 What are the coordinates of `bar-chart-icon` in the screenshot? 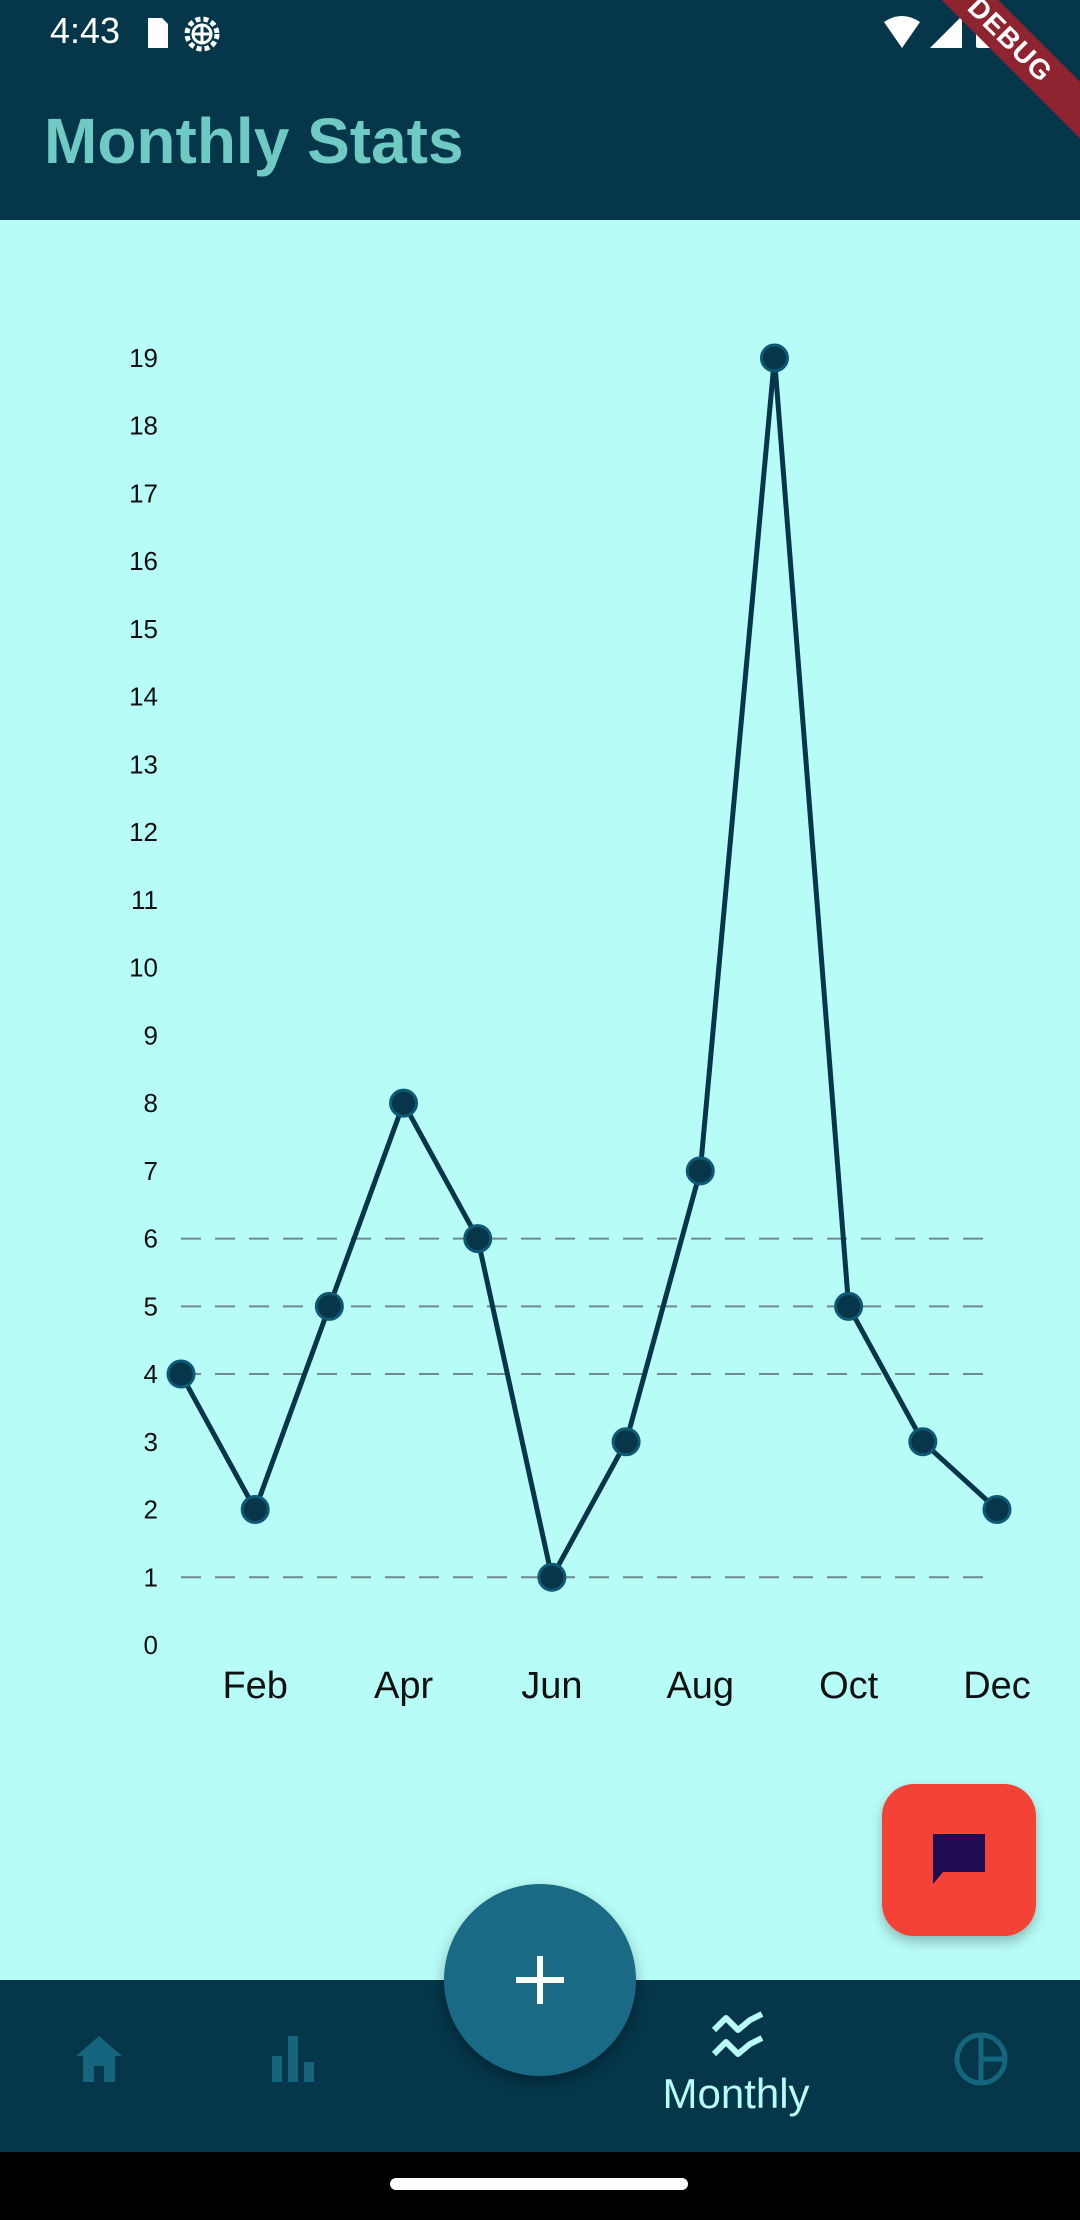 It's located at (293, 2059).